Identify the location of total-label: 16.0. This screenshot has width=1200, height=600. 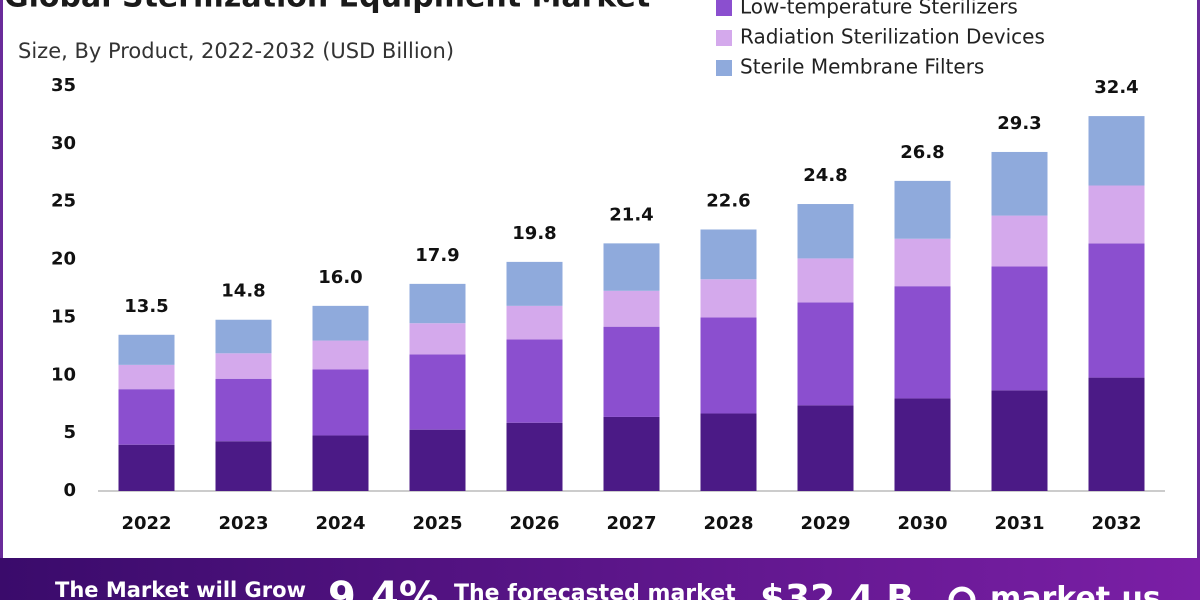
(340, 277).